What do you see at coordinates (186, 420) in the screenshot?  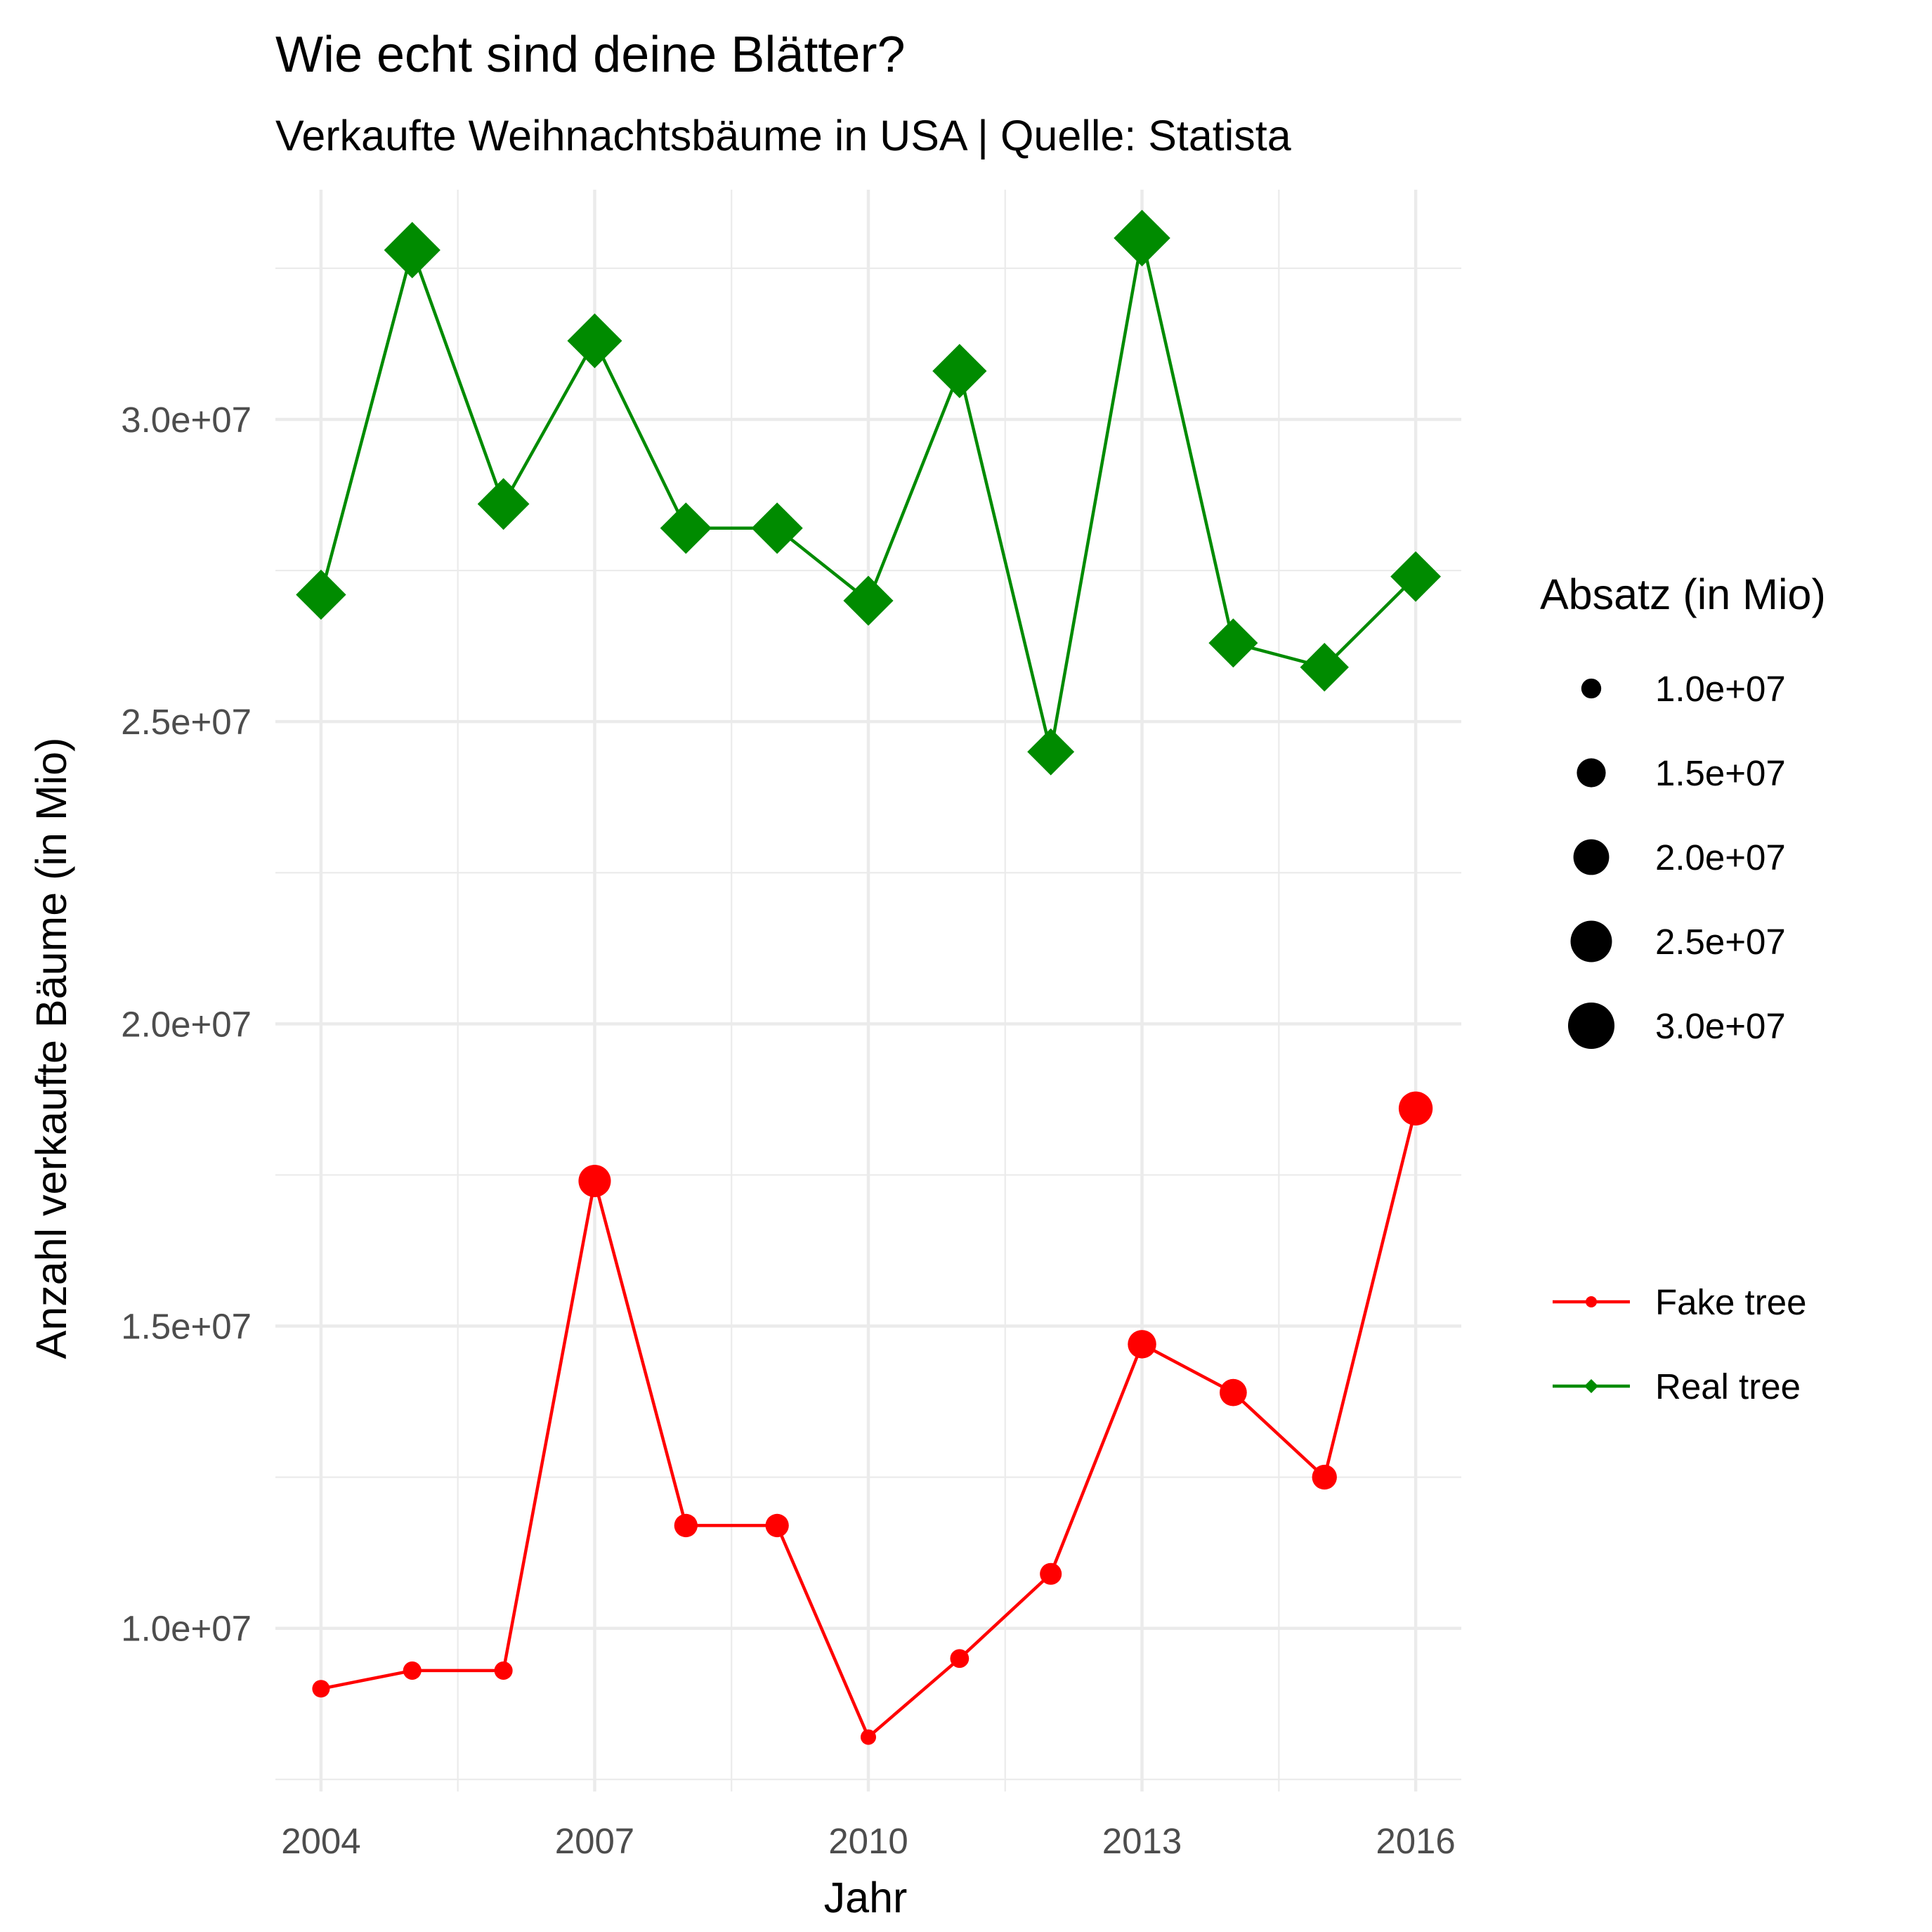 I see `y-tick-label: 3.0e+07` at bounding box center [186, 420].